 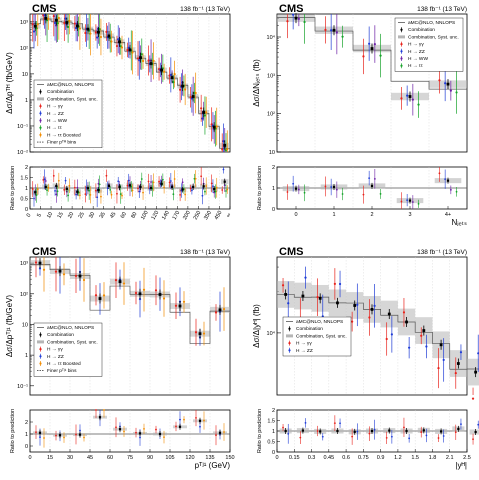 What do you see at coordinates (39, 216) in the screenshot?
I see `x-tick-label: 5` at bounding box center [39, 216].